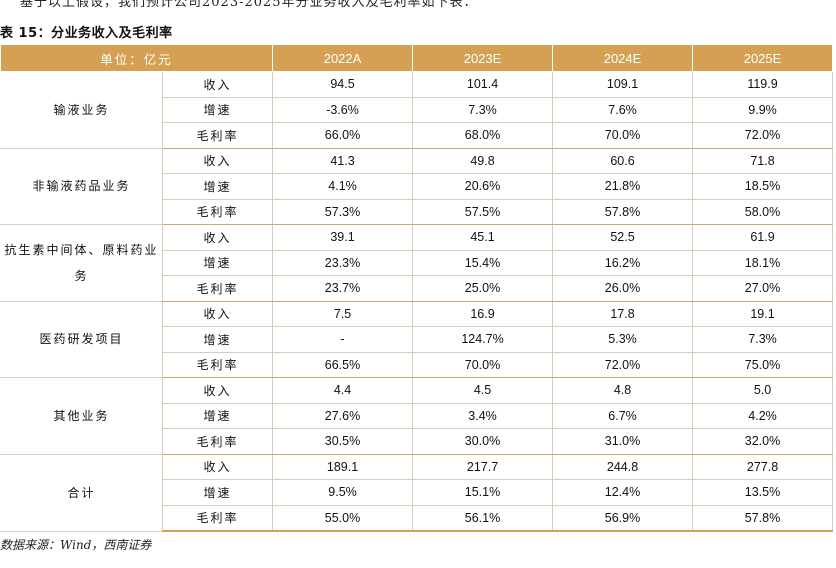 The image size is (836, 568). What do you see at coordinates (623, 262) in the screenshot?
I see `value-cell: 16.2%` at bounding box center [623, 262].